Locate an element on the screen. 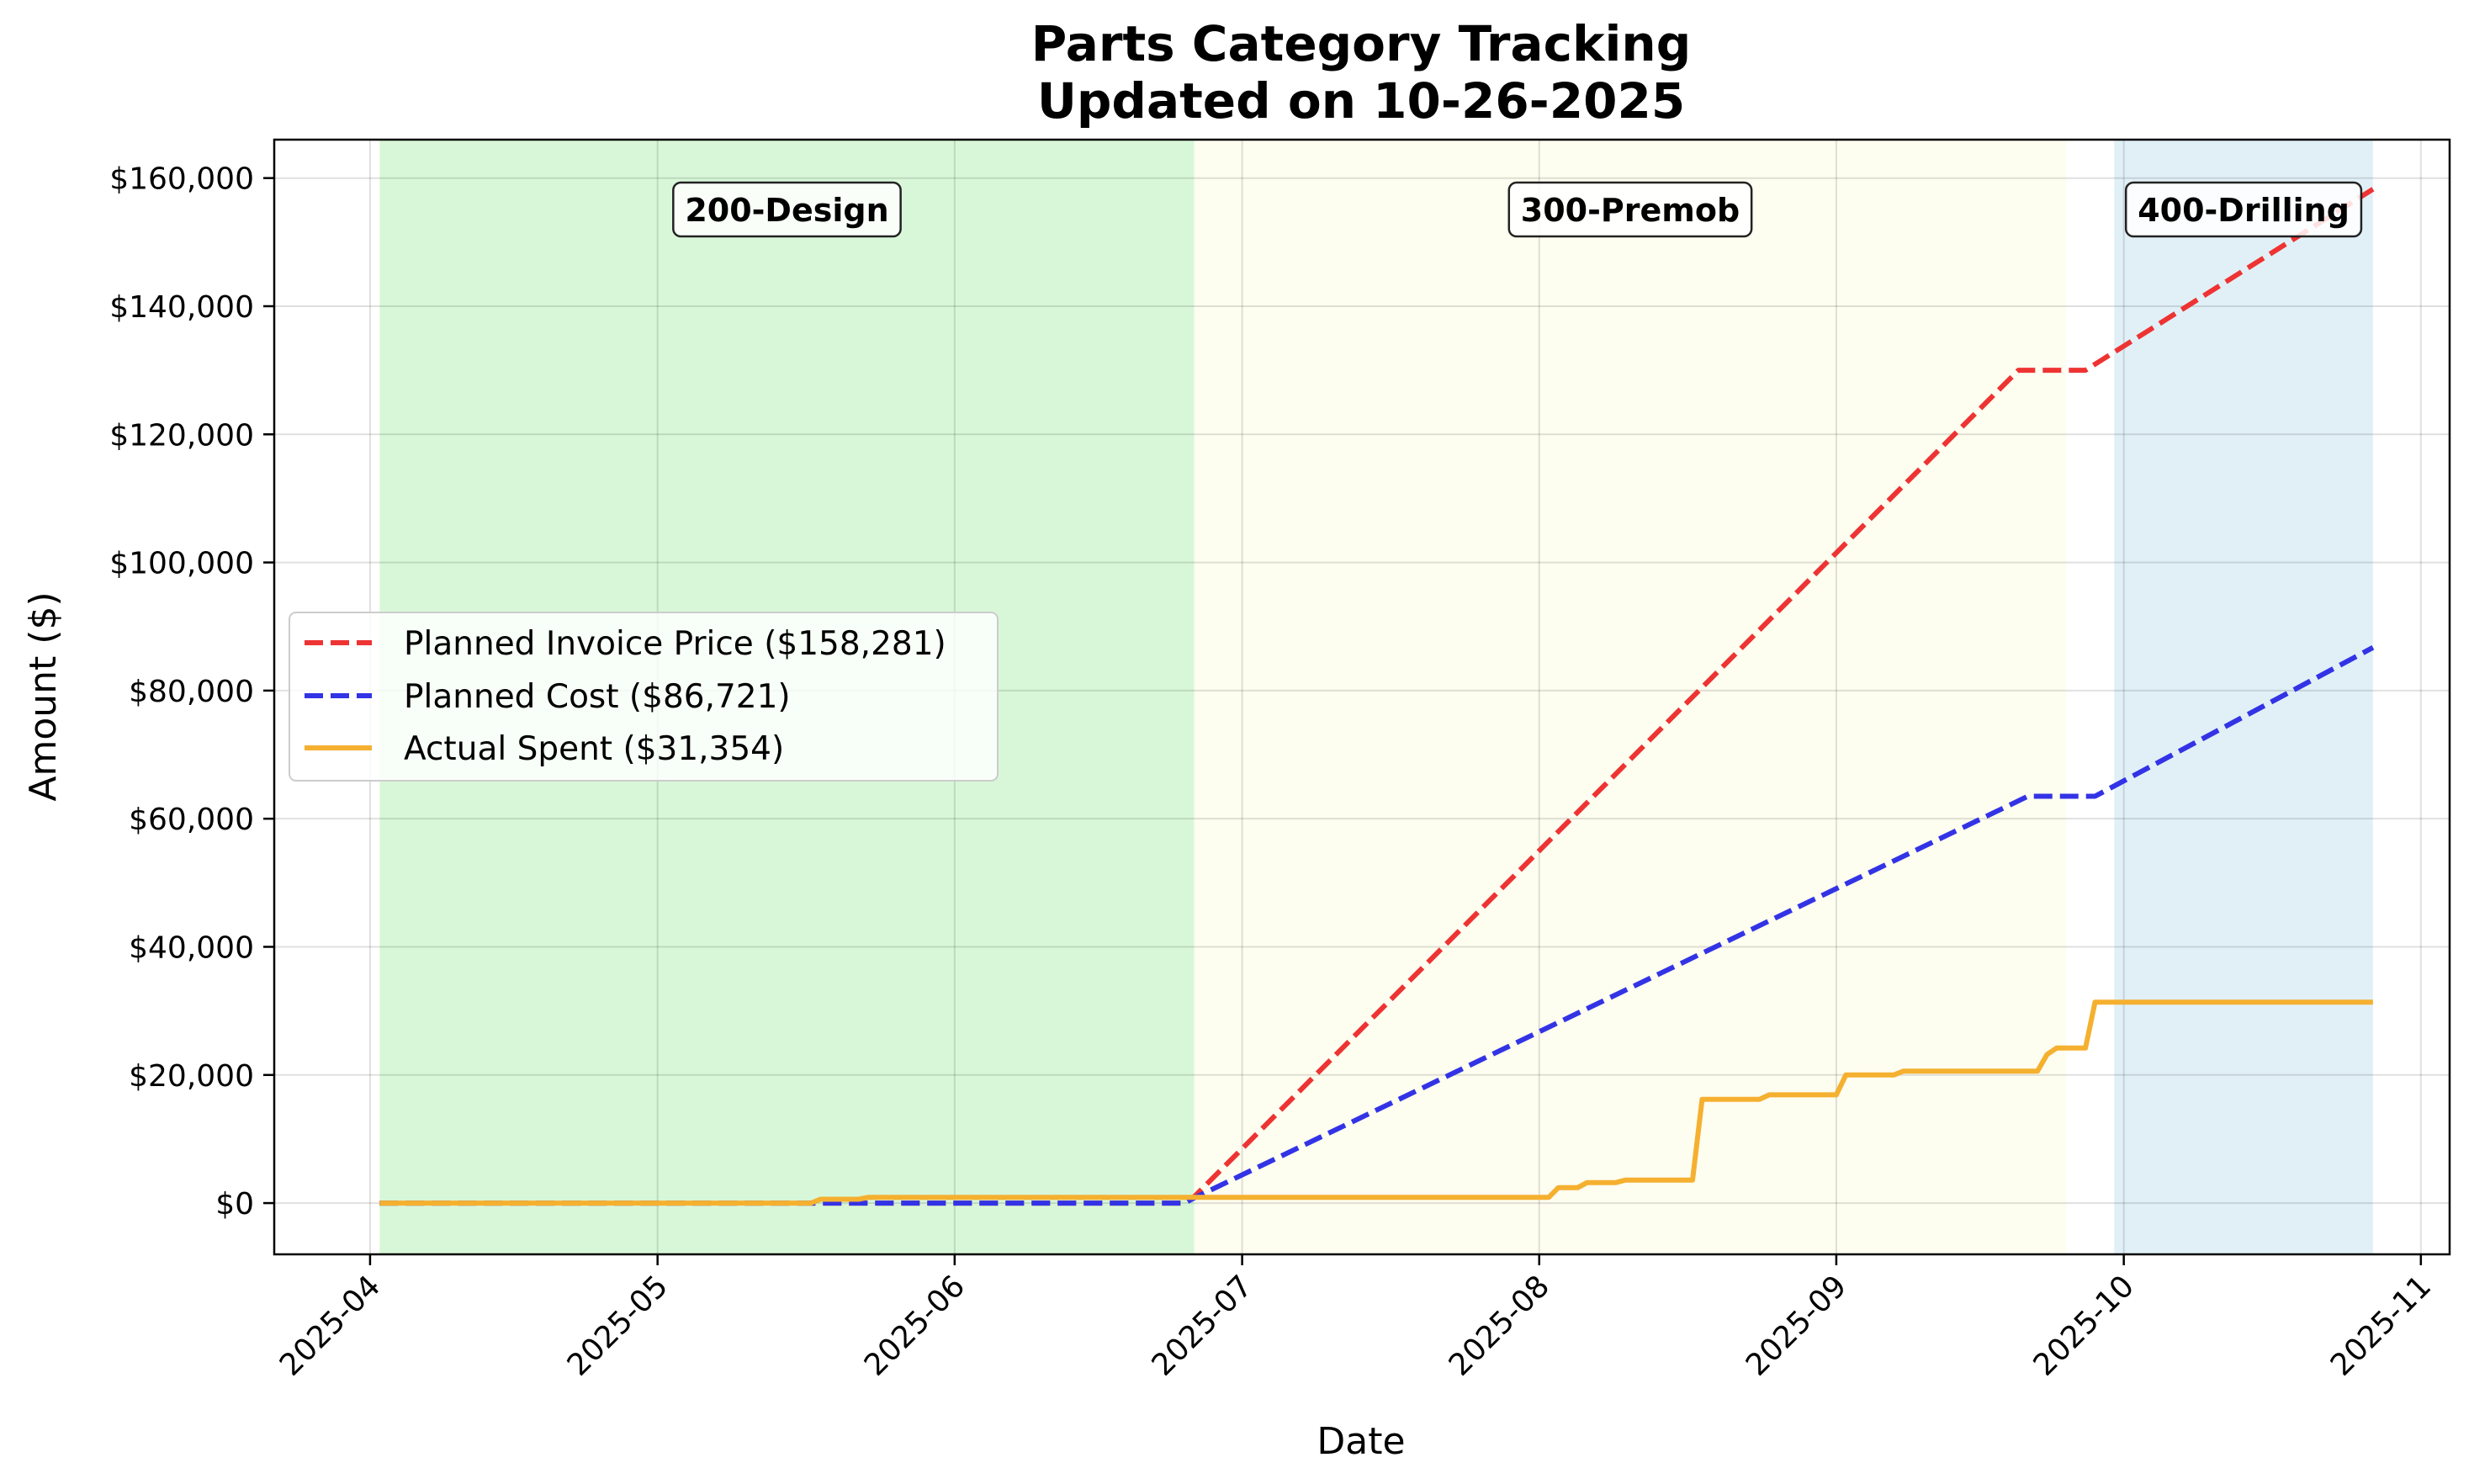 This screenshot has width=2490, height=1484. y-tick-label-6: $120,000 is located at coordinates (181, 435).